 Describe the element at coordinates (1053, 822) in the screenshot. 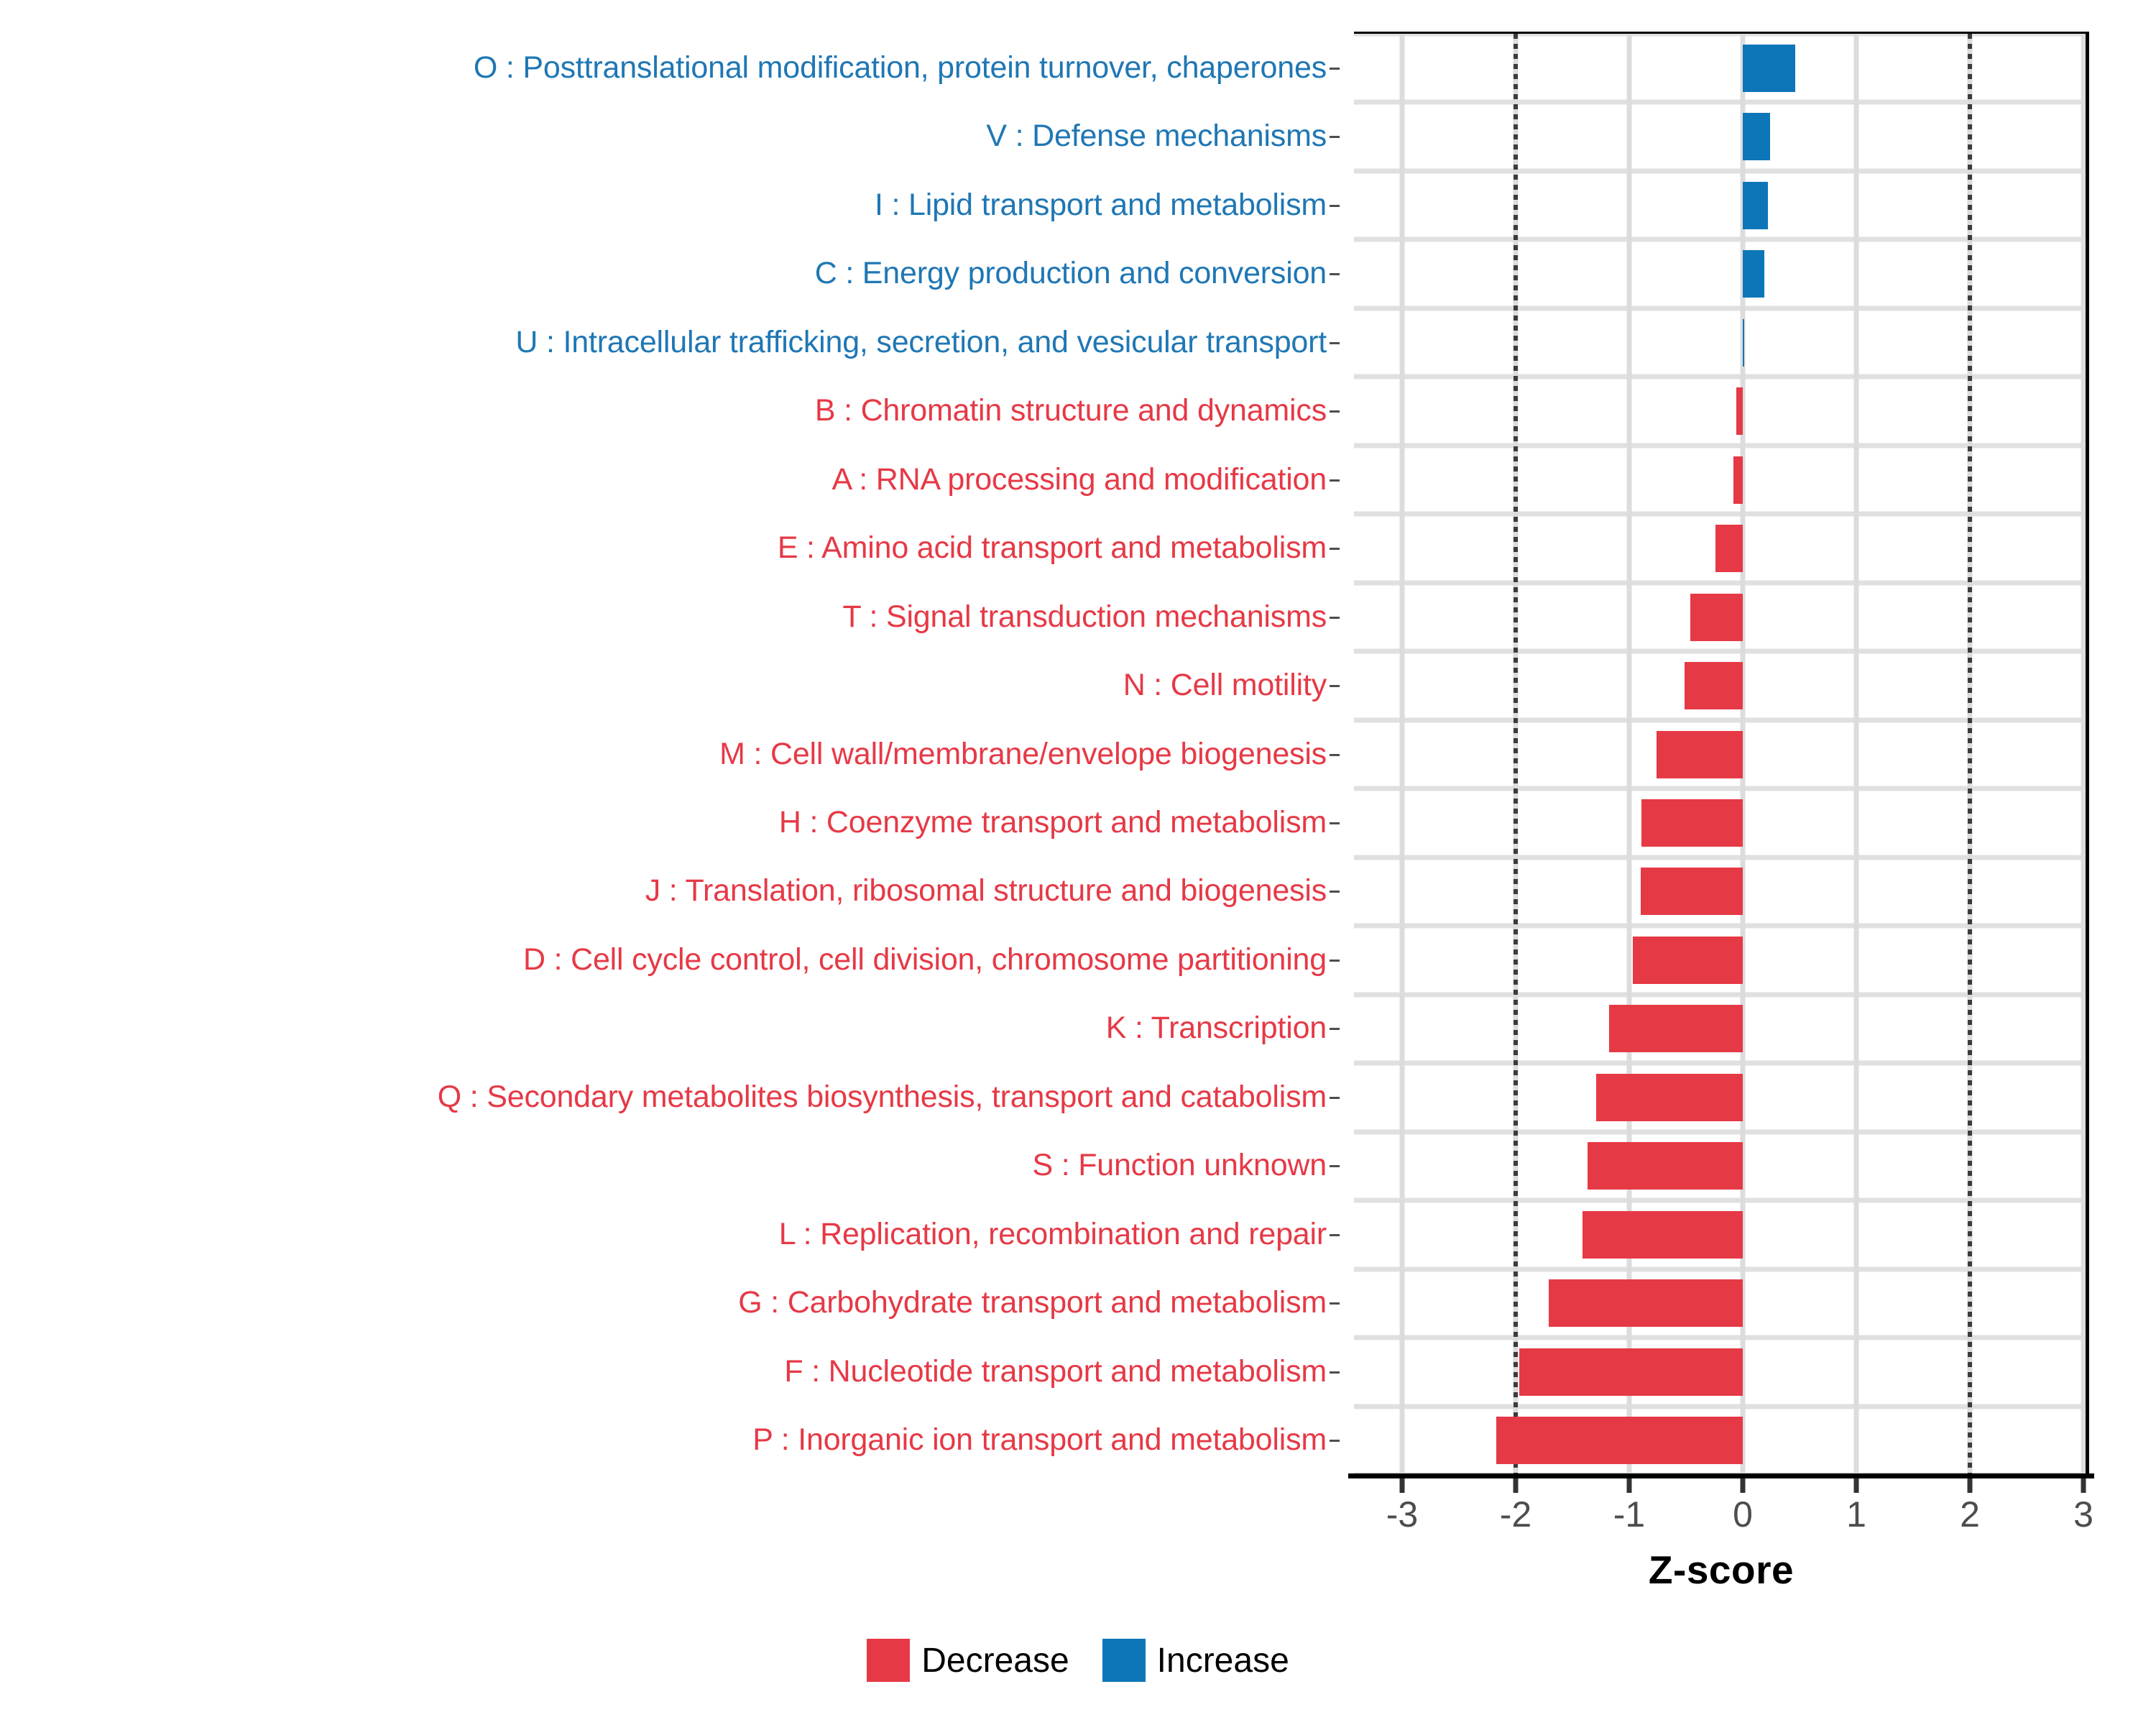

I see `category-label: H : Coenzyme transport and metabolism` at that location.